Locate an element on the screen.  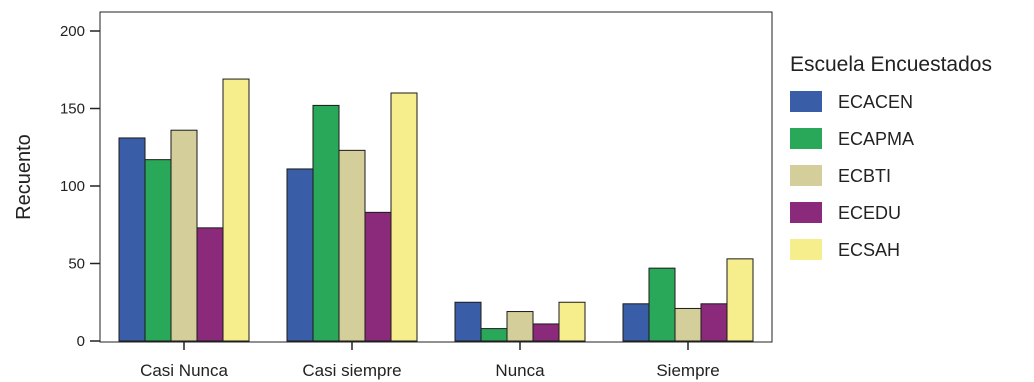
legend-swatch-ecapma is located at coordinates (806, 138).